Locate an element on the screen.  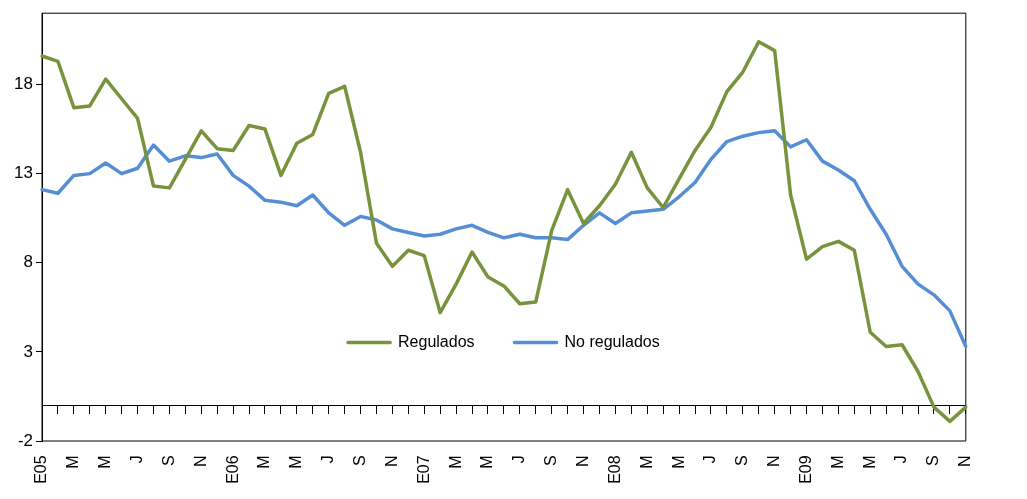
legend-label: No regulados is located at coordinates (612, 342).